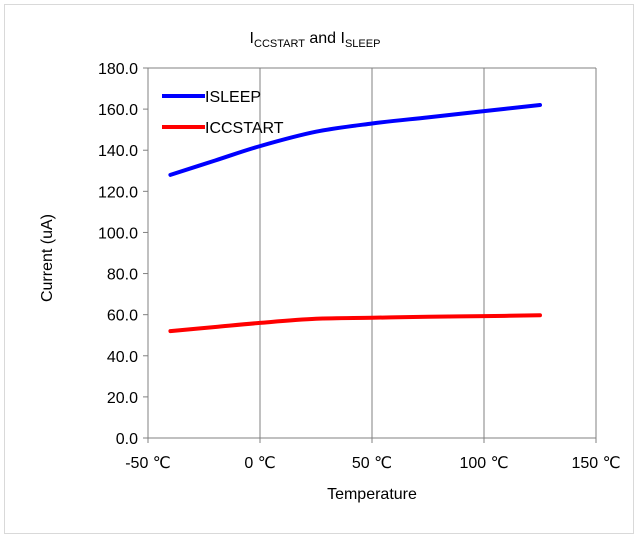  I want to click on x-tick-label: 50 ℃, so click(372, 463).